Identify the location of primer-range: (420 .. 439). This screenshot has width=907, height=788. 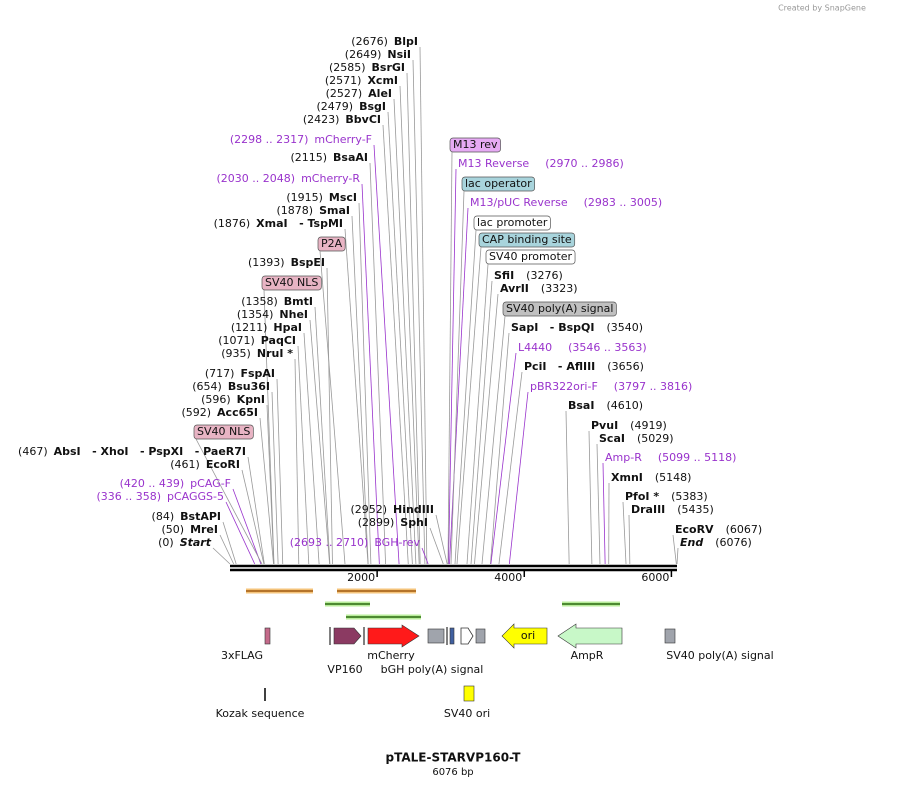
(152, 483).